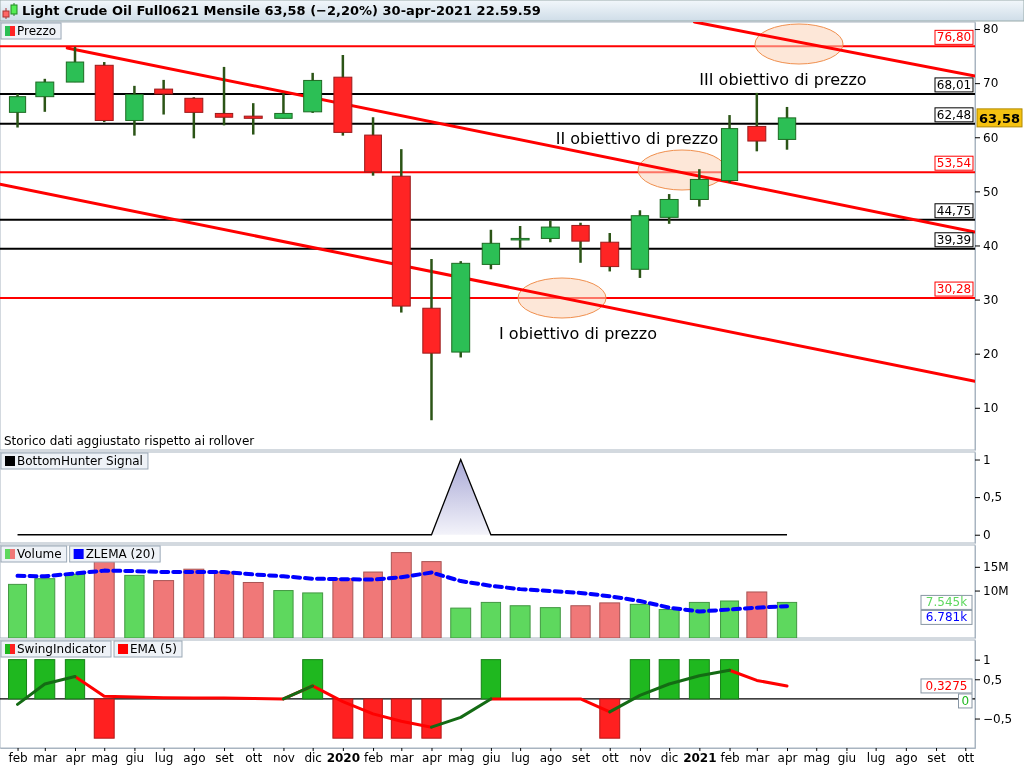 The height and width of the screenshot is (768, 1024). I want to click on x-tick-label: 2020, so click(343, 757).